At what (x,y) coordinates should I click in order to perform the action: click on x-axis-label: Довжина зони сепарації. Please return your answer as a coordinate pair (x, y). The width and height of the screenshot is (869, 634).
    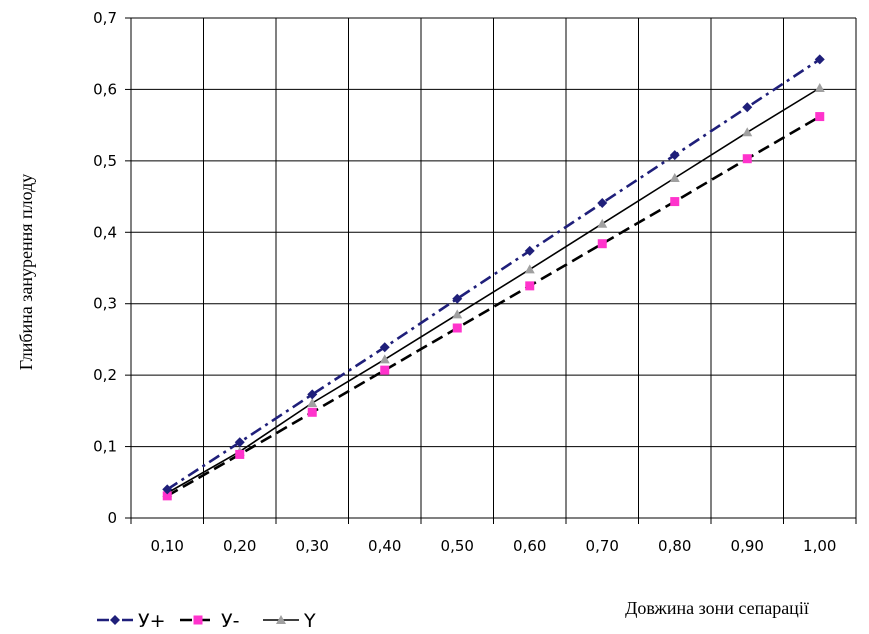
    Looking at the image, I should click on (717, 608).